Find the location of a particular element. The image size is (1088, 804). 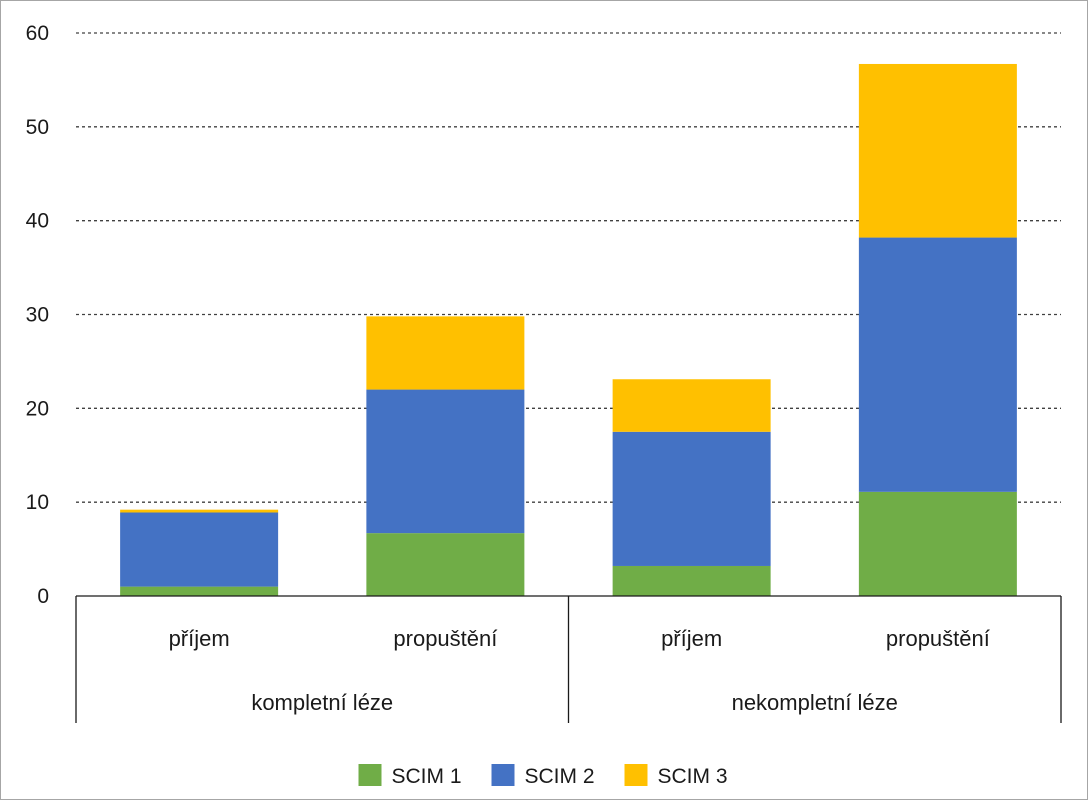

legend-label: SCIM 3 is located at coordinates (693, 776).